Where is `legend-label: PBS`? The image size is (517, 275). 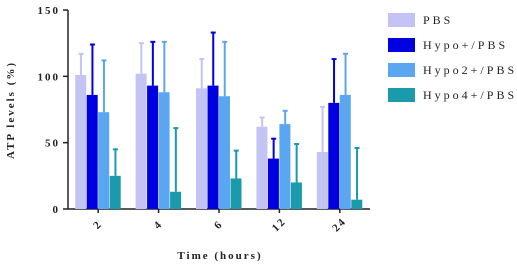 legend-label: PBS is located at coordinates (438, 20).